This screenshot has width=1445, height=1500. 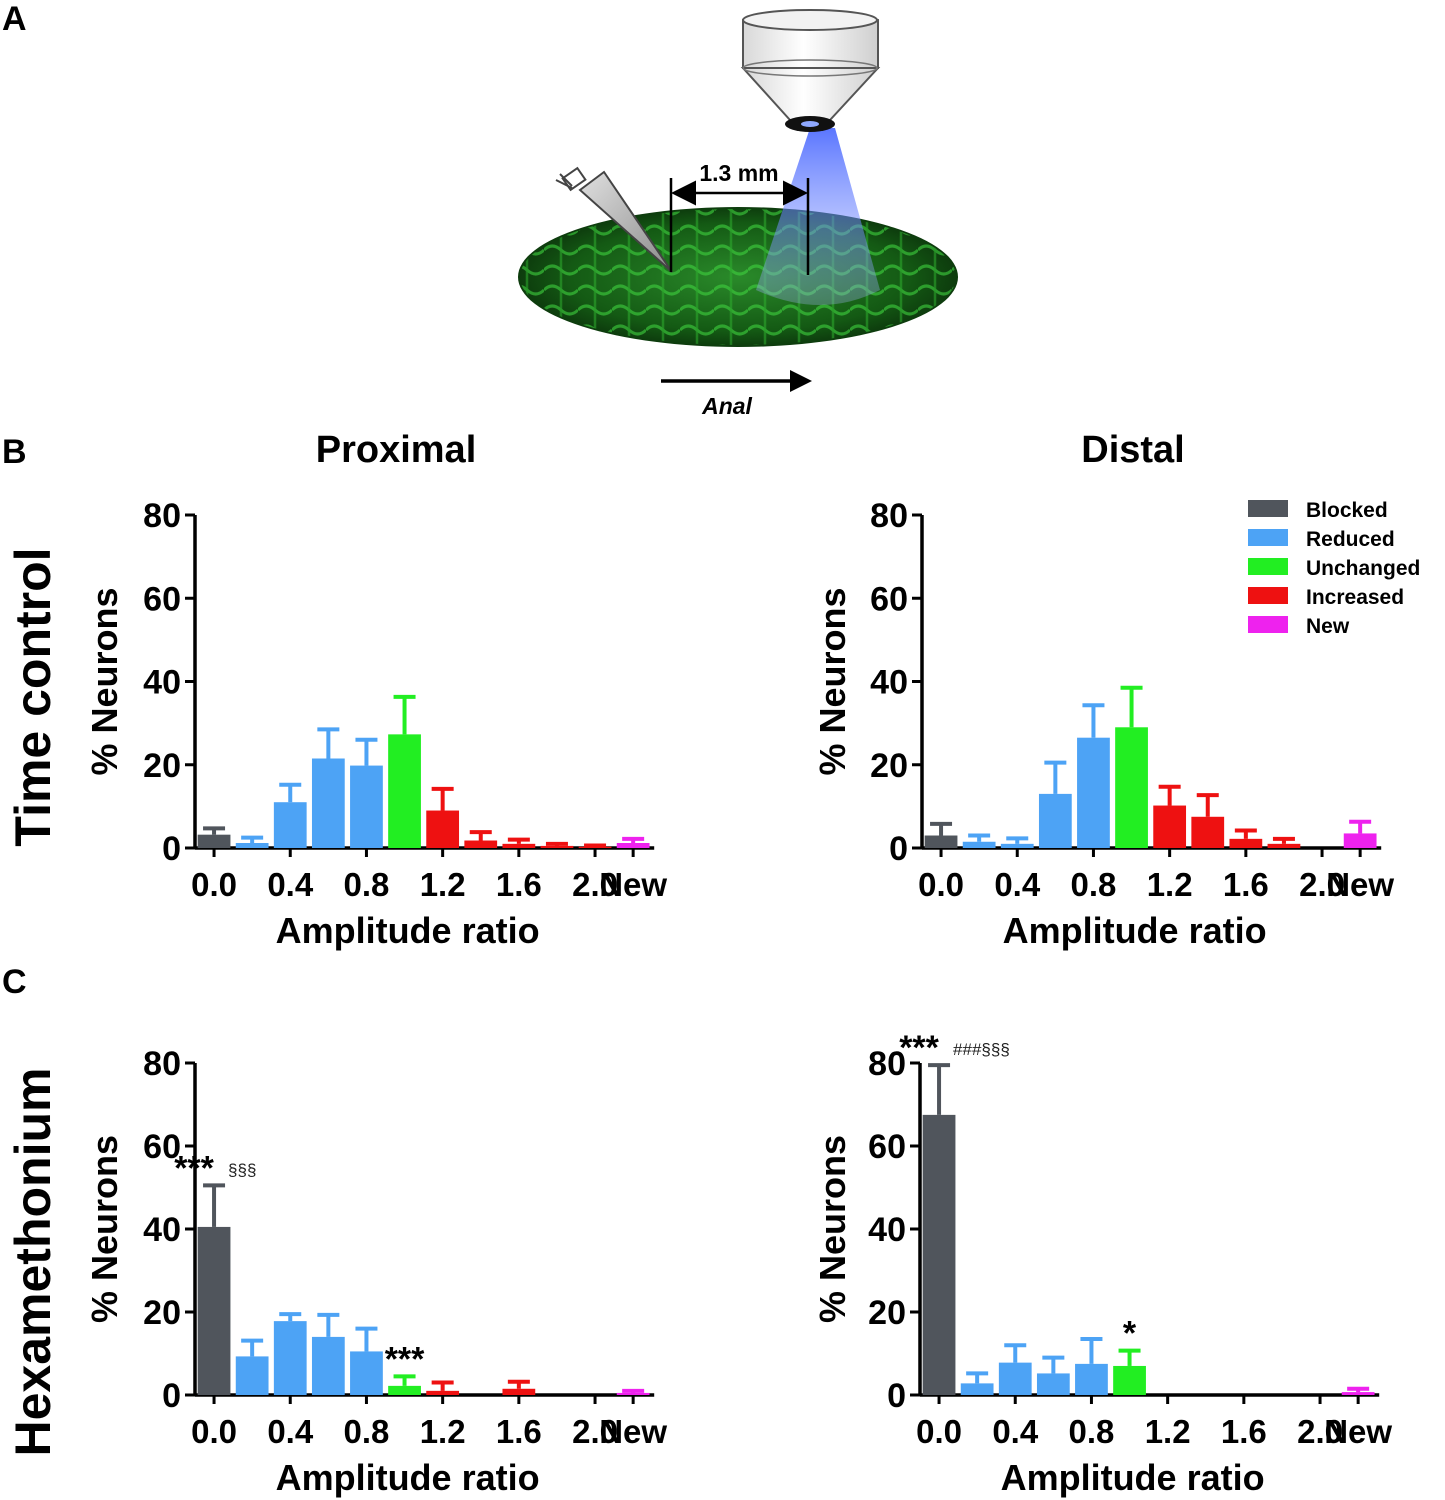 What do you see at coordinates (1347, 510) in the screenshot?
I see `legend-label-blocked: Blocked` at bounding box center [1347, 510].